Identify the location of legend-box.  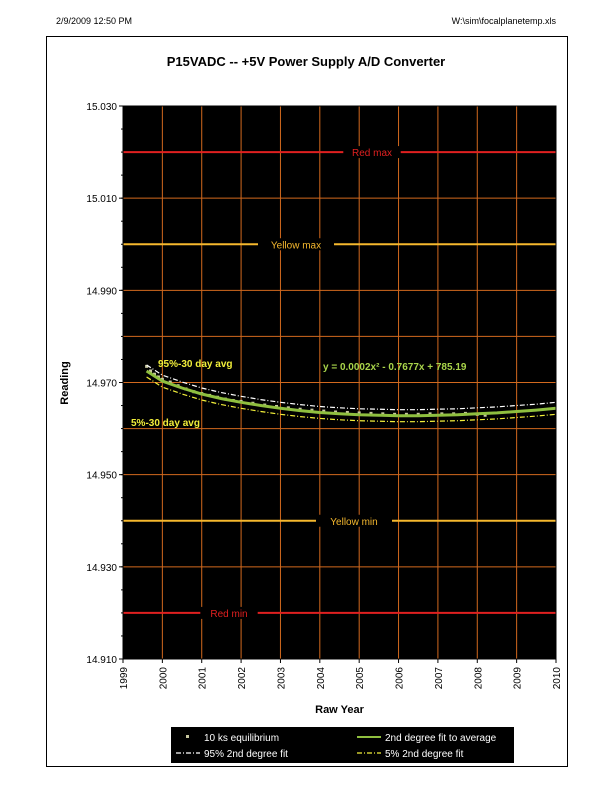
(342, 745).